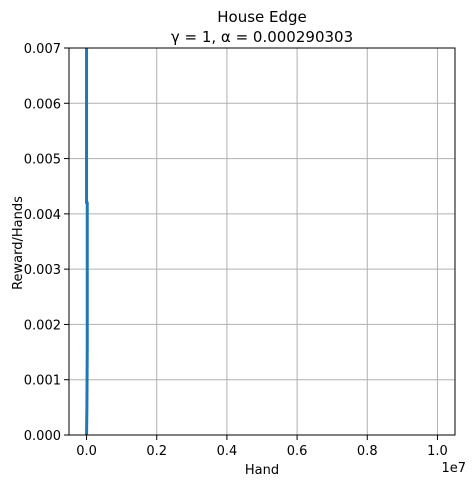 This screenshot has height=488, width=476. Describe the element at coordinates (297, 451) in the screenshot. I see `x-tick-label: 0.6` at that location.